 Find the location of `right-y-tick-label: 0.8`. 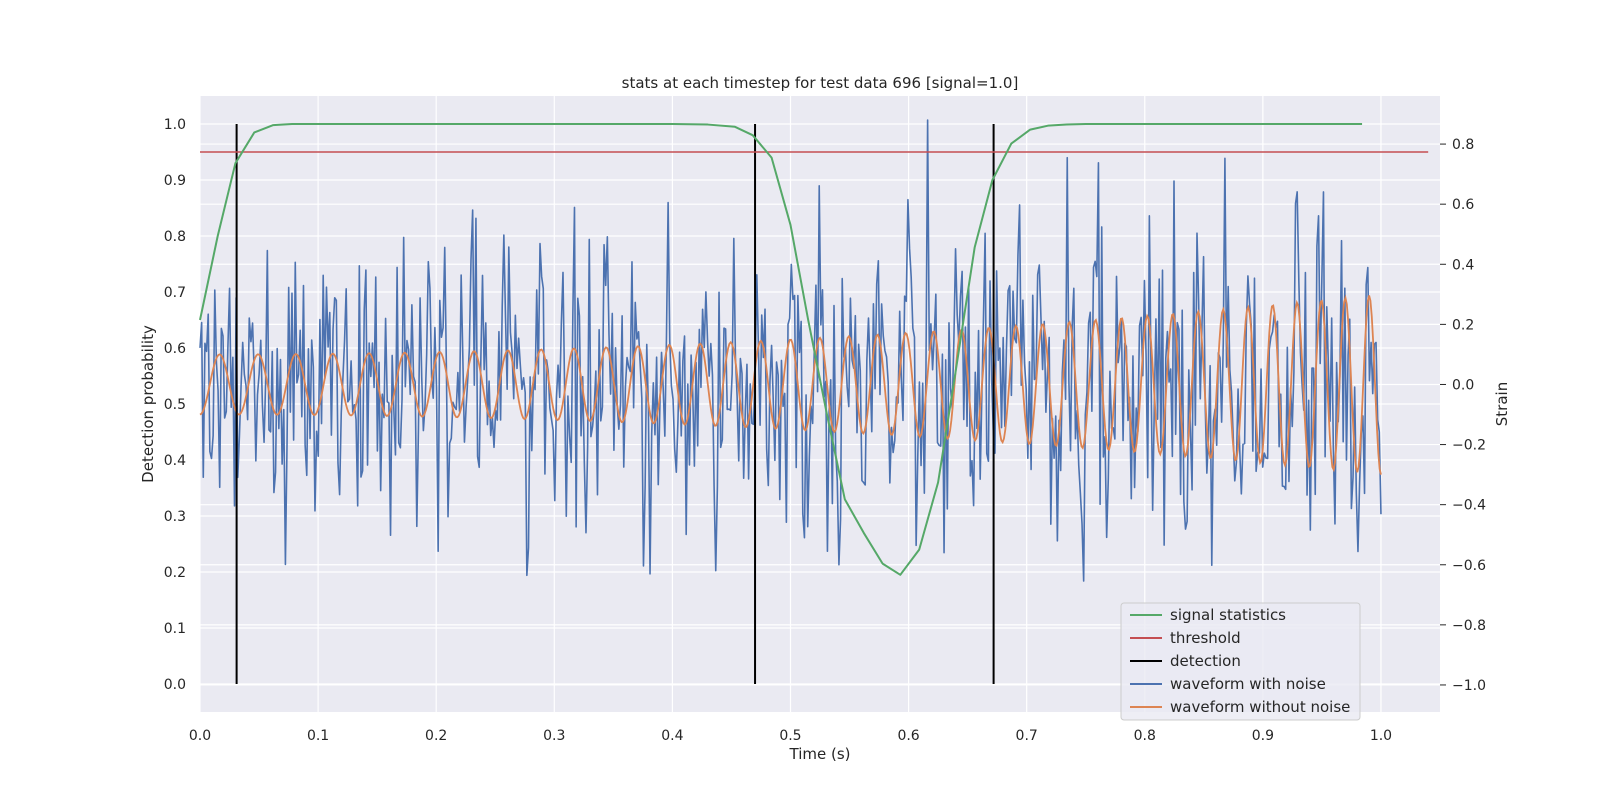

right-y-tick-label: 0.8 is located at coordinates (1463, 145).